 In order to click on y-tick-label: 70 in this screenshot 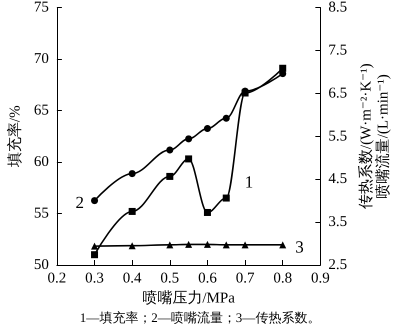, I will do `click(41, 59)`.